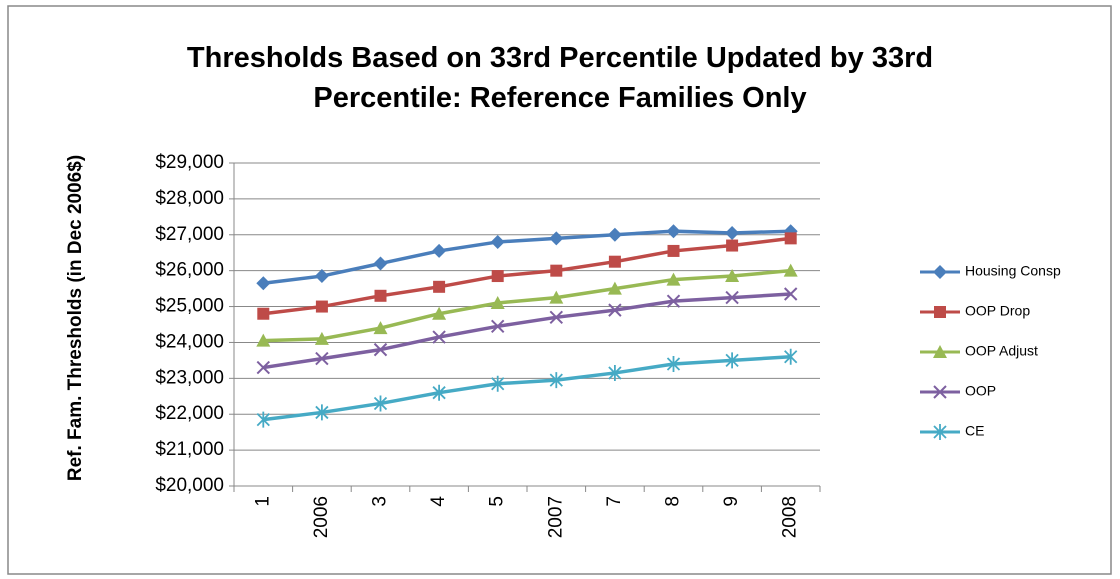 The width and height of the screenshot is (1120, 579). Describe the element at coordinates (380, 501) in the screenshot. I see `x-tick-label: 3` at that location.